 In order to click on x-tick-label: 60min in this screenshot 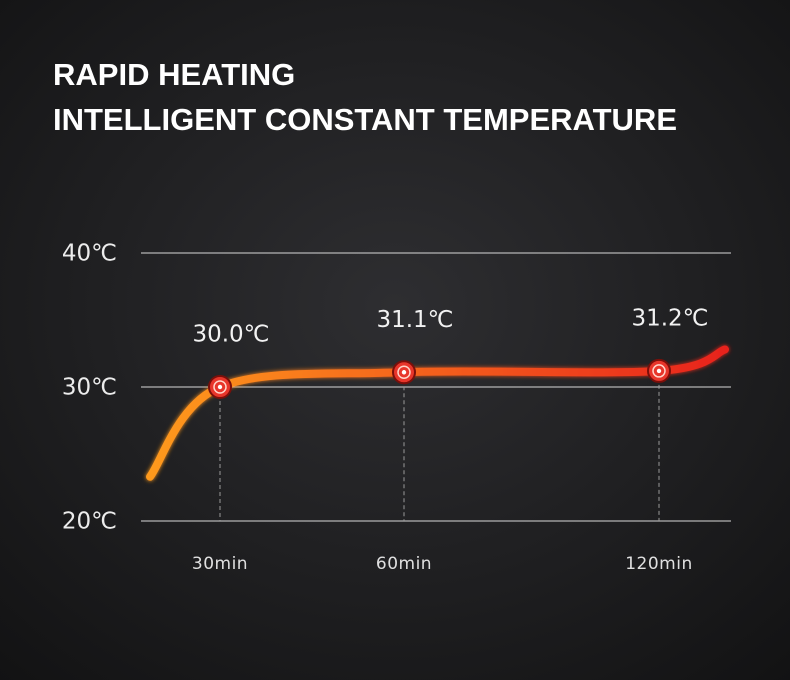, I will do `click(404, 564)`.